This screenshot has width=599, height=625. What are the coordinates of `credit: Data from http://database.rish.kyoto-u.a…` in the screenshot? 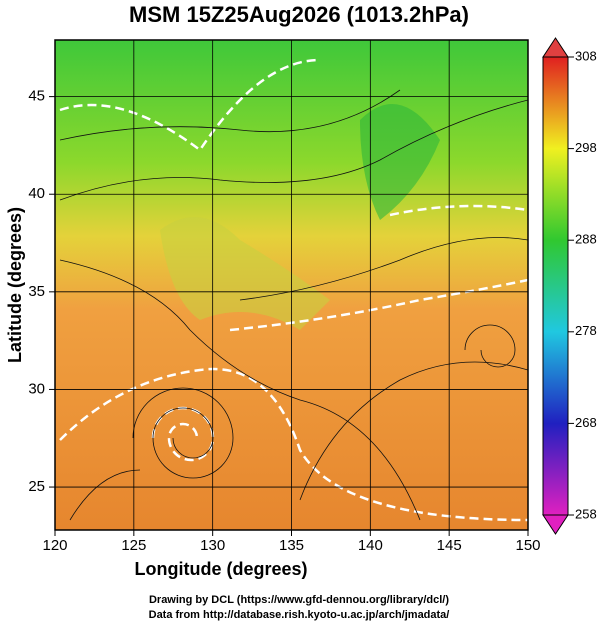 It's located at (299, 615).